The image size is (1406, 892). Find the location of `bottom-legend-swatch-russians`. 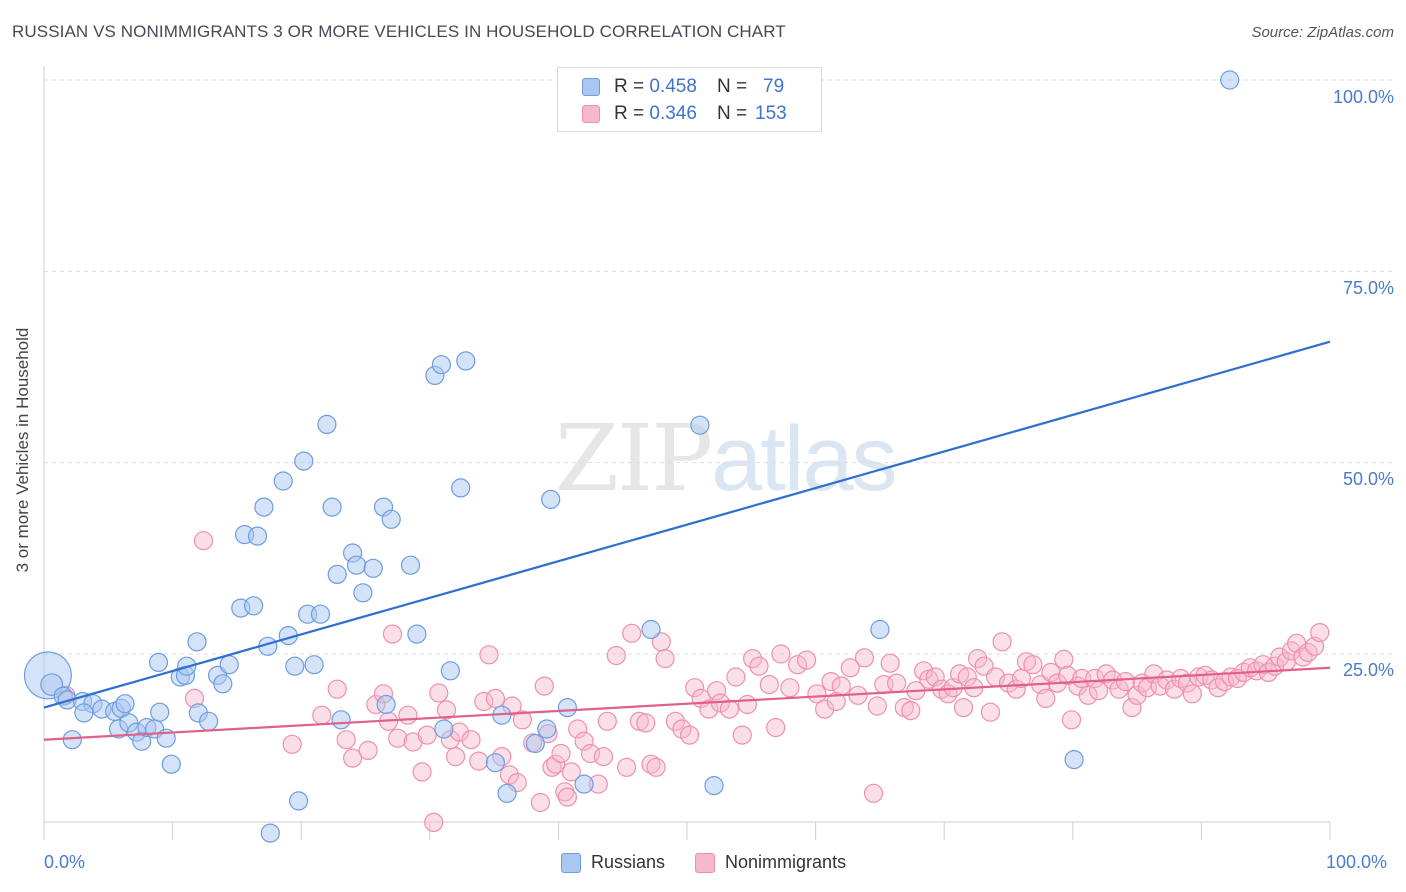

bottom-legend-swatch-russians is located at coordinates (571, 862).